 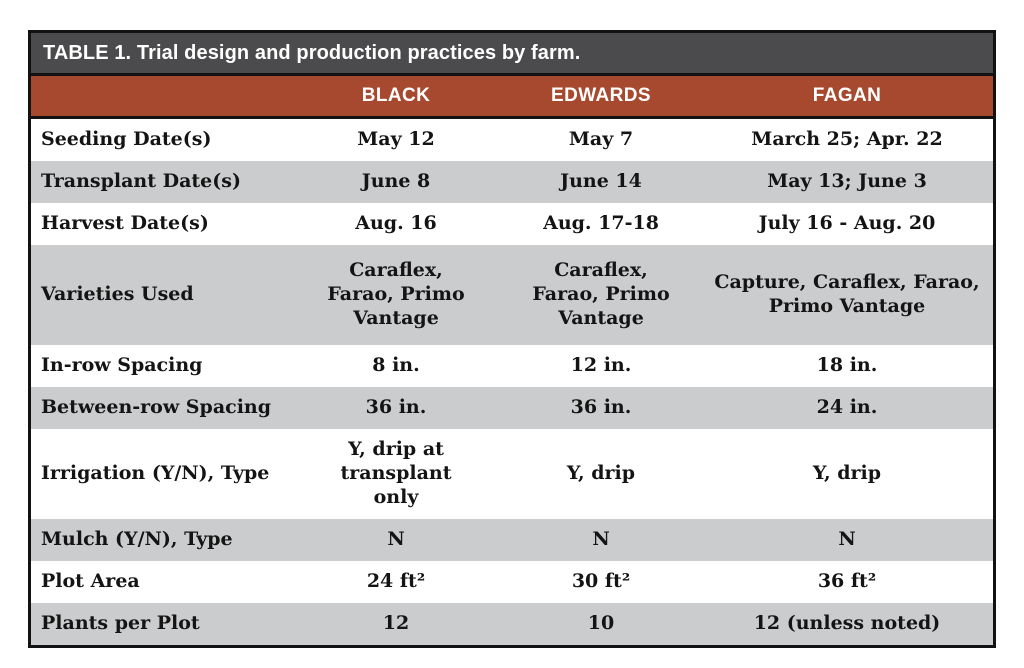 I want to click on cell-edwards: 10, so click(x=601, y=623).